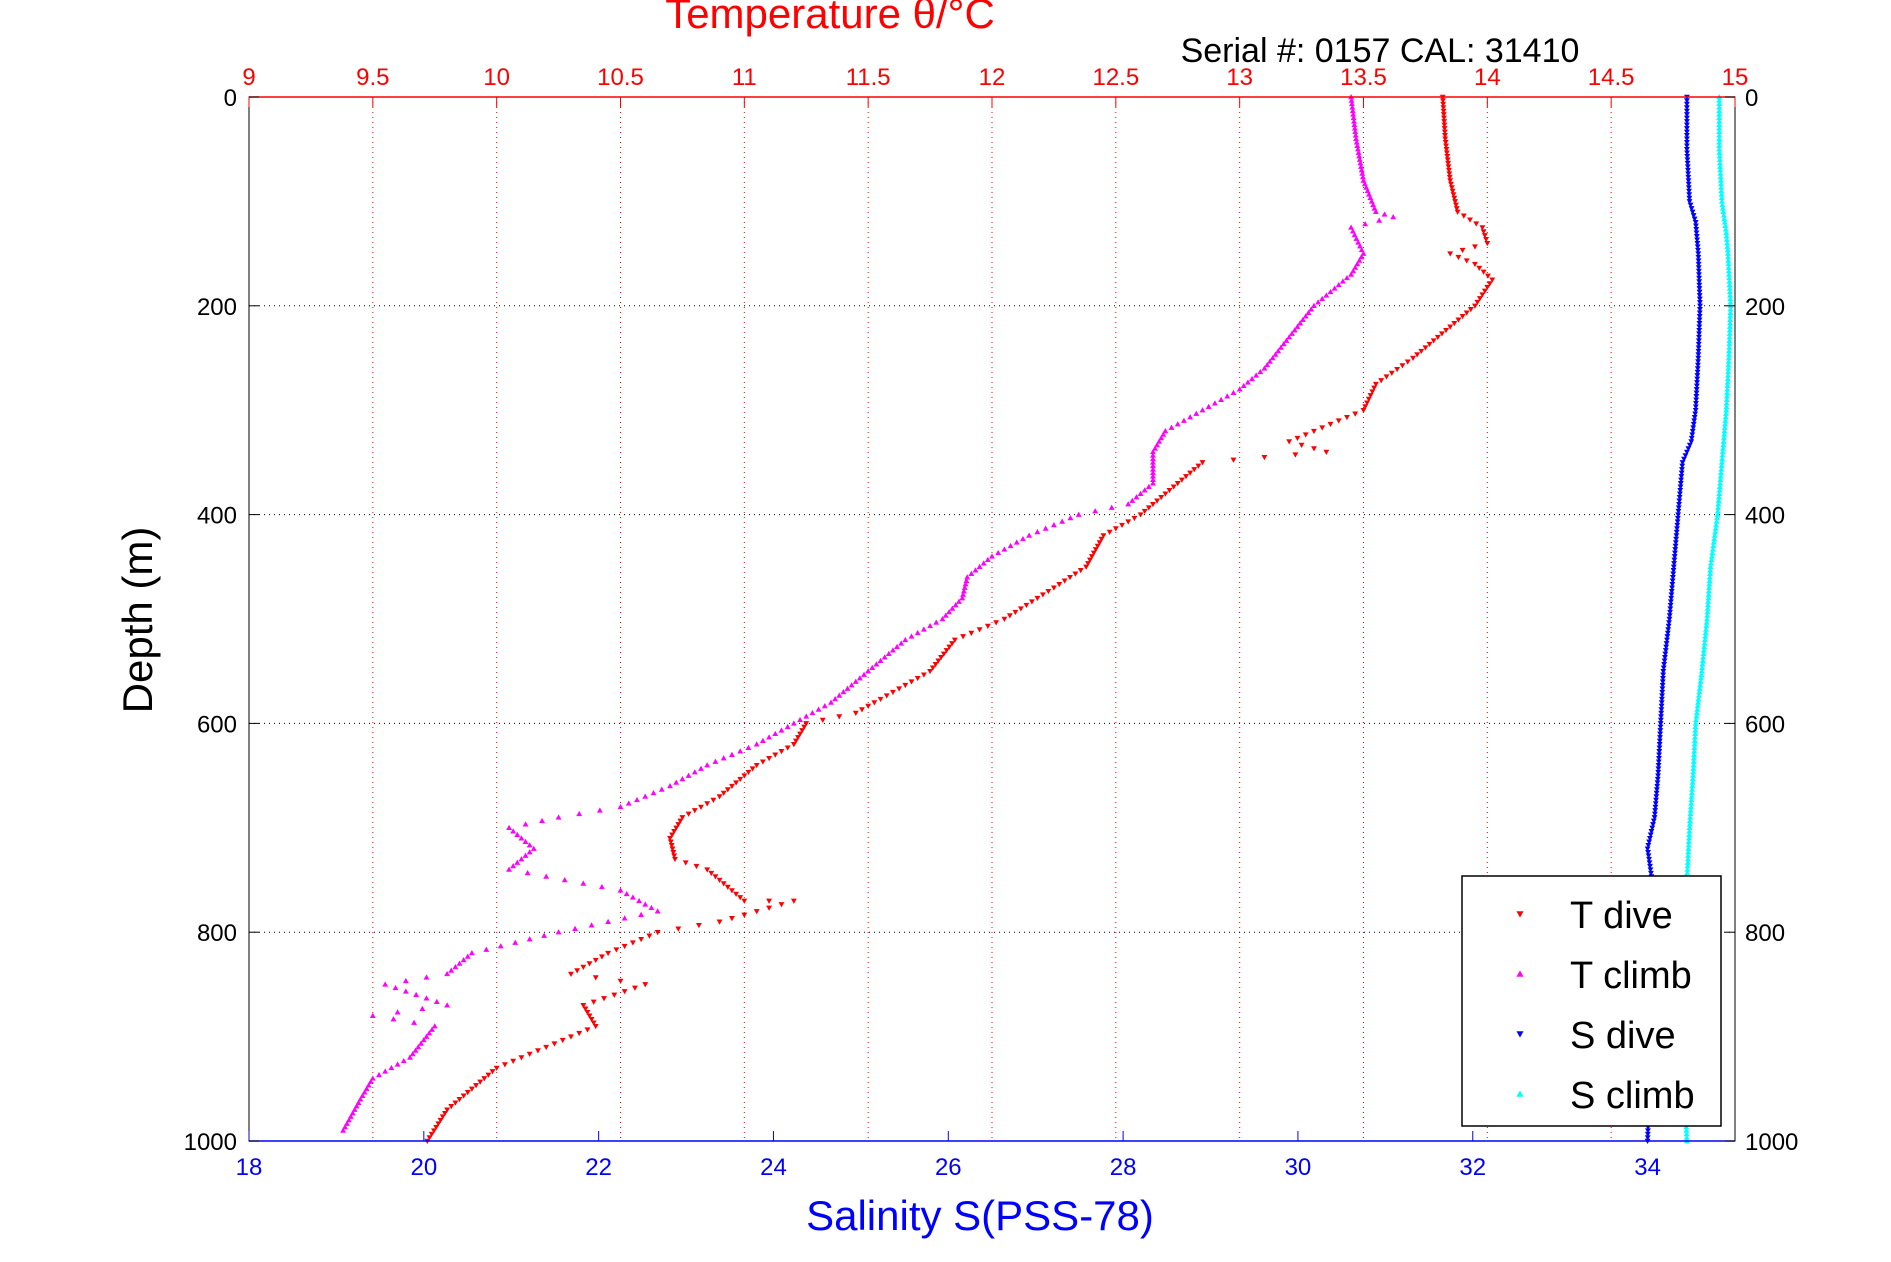 This screenshot has width=1891, height=1262. Describe the element at coordinates (1520, 973) in the screenshot. I see `legend-marker-t-climb` at that location.